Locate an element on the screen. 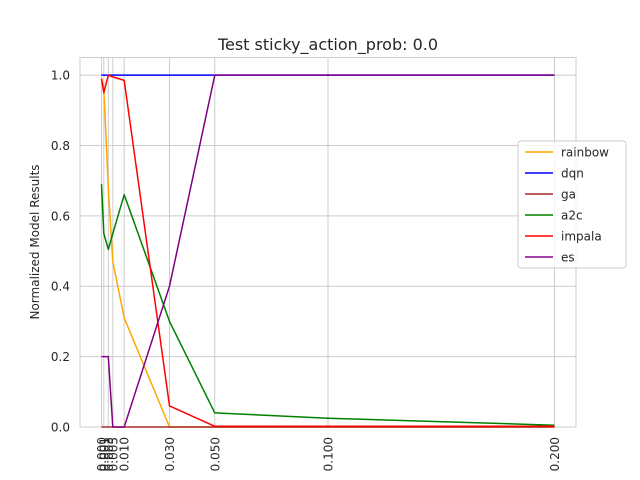  chart-title: Test sticky_action_prob: 0.0 is located at coordinates (327, 45).